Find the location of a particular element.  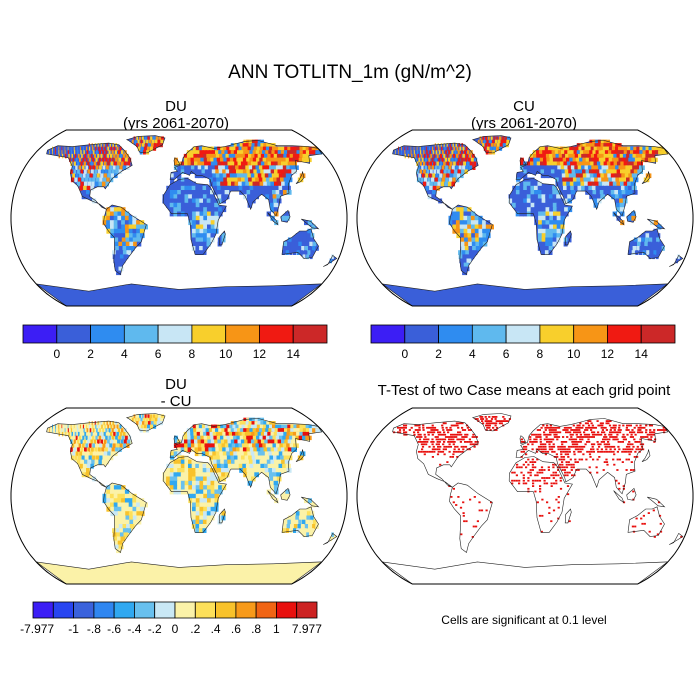

panel-cu-title: CU (yrs 2061-2070) is located at coordinates (524, 115).